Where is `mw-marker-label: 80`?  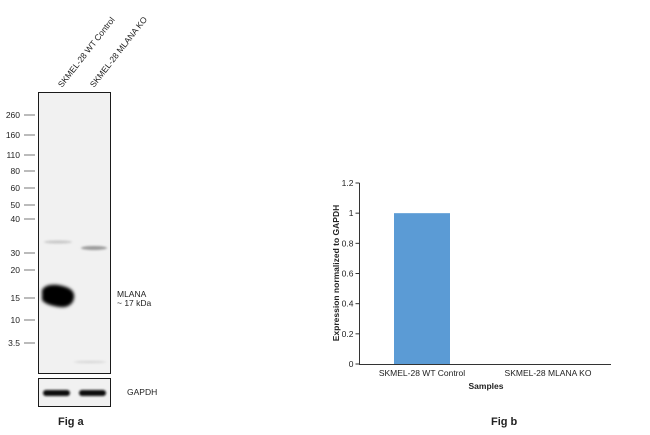
mw-marker-label: 80 is located at coordinates (16, 171).